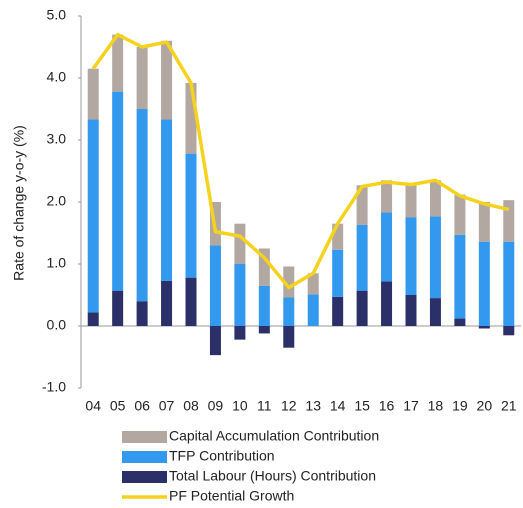  I want to click on x-tick-label: 12, so click(289, 406).